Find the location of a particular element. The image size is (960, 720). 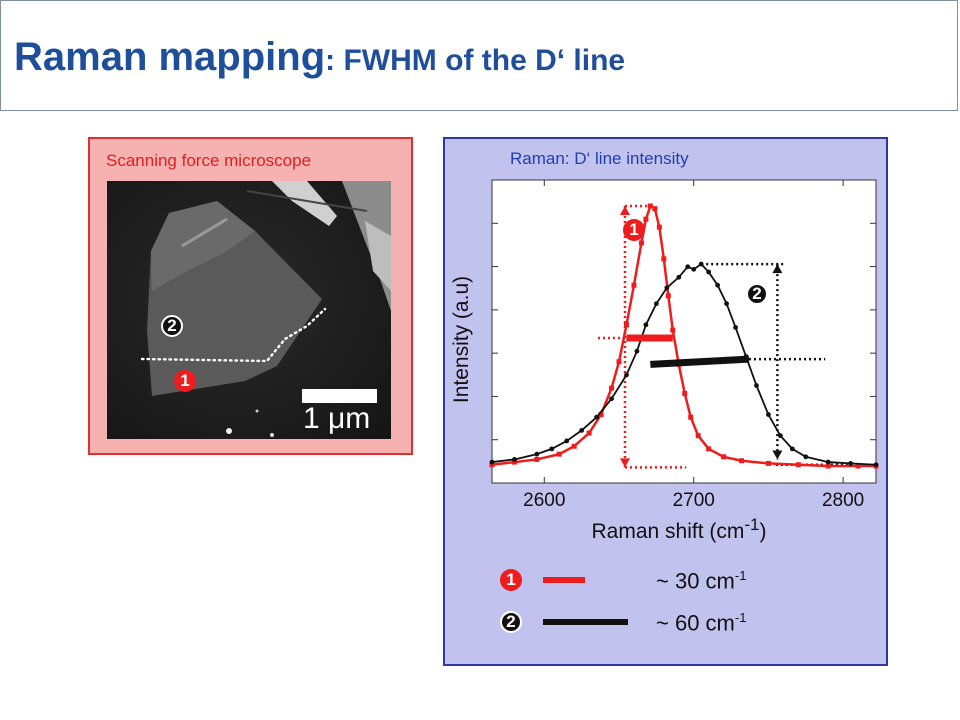

x-tick-label: 2600 is located at coordinates (544, 500).